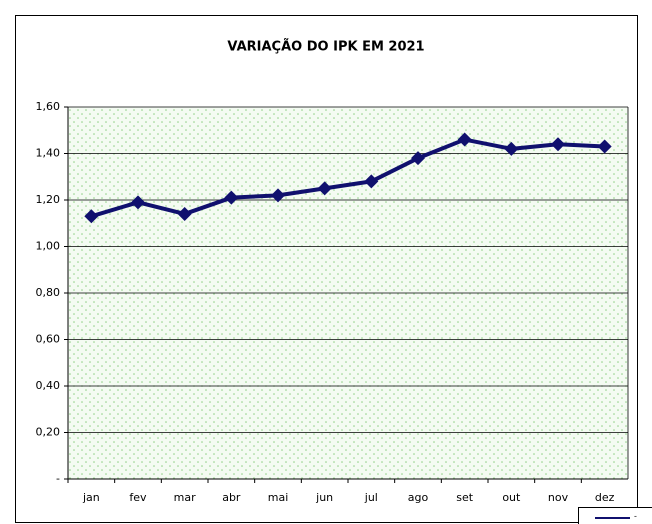 The width and height of the screenshot is (652, 524). Describe the element at coordinates (48, 292) in the screenshot. I see `y-tick-label: 0,80` at that location.